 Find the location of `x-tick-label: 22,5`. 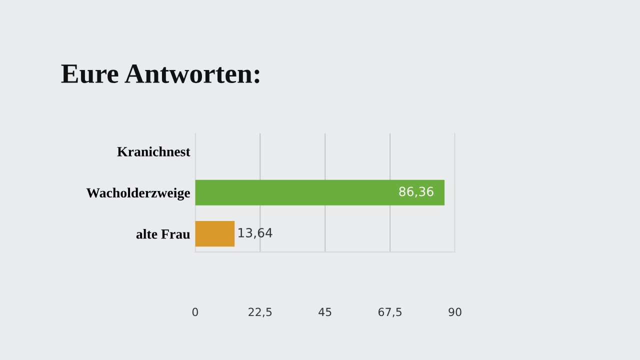

x-tick-label: 22,5 is located at coordinates (260, 313).